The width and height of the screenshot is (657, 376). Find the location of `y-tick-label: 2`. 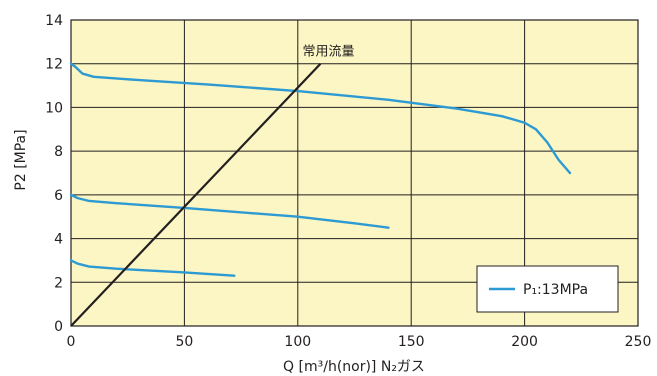

y-tick-label: 2 is located at coordinates (58, 283).